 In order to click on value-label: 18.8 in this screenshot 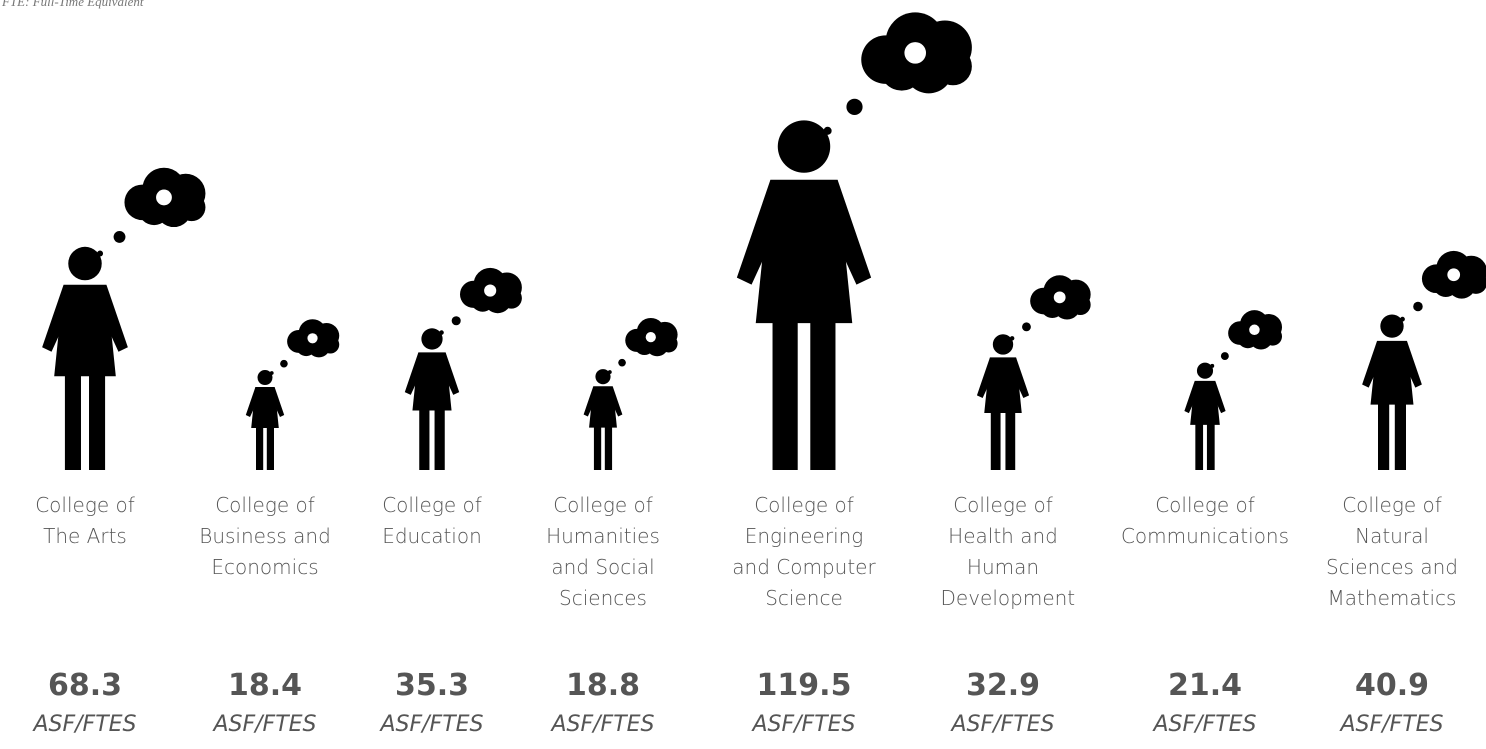, I will do `click(603, 685)`.